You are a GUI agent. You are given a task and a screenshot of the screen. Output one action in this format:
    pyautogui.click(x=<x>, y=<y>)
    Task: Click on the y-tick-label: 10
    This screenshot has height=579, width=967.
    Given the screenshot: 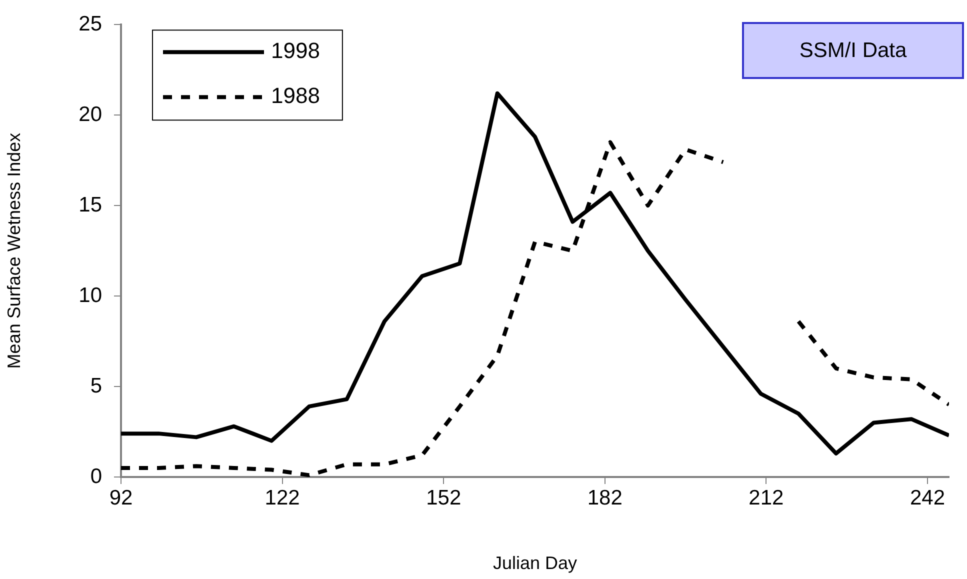 What is the action you would take?
    pyautogui.click(x=90, y=295)
    